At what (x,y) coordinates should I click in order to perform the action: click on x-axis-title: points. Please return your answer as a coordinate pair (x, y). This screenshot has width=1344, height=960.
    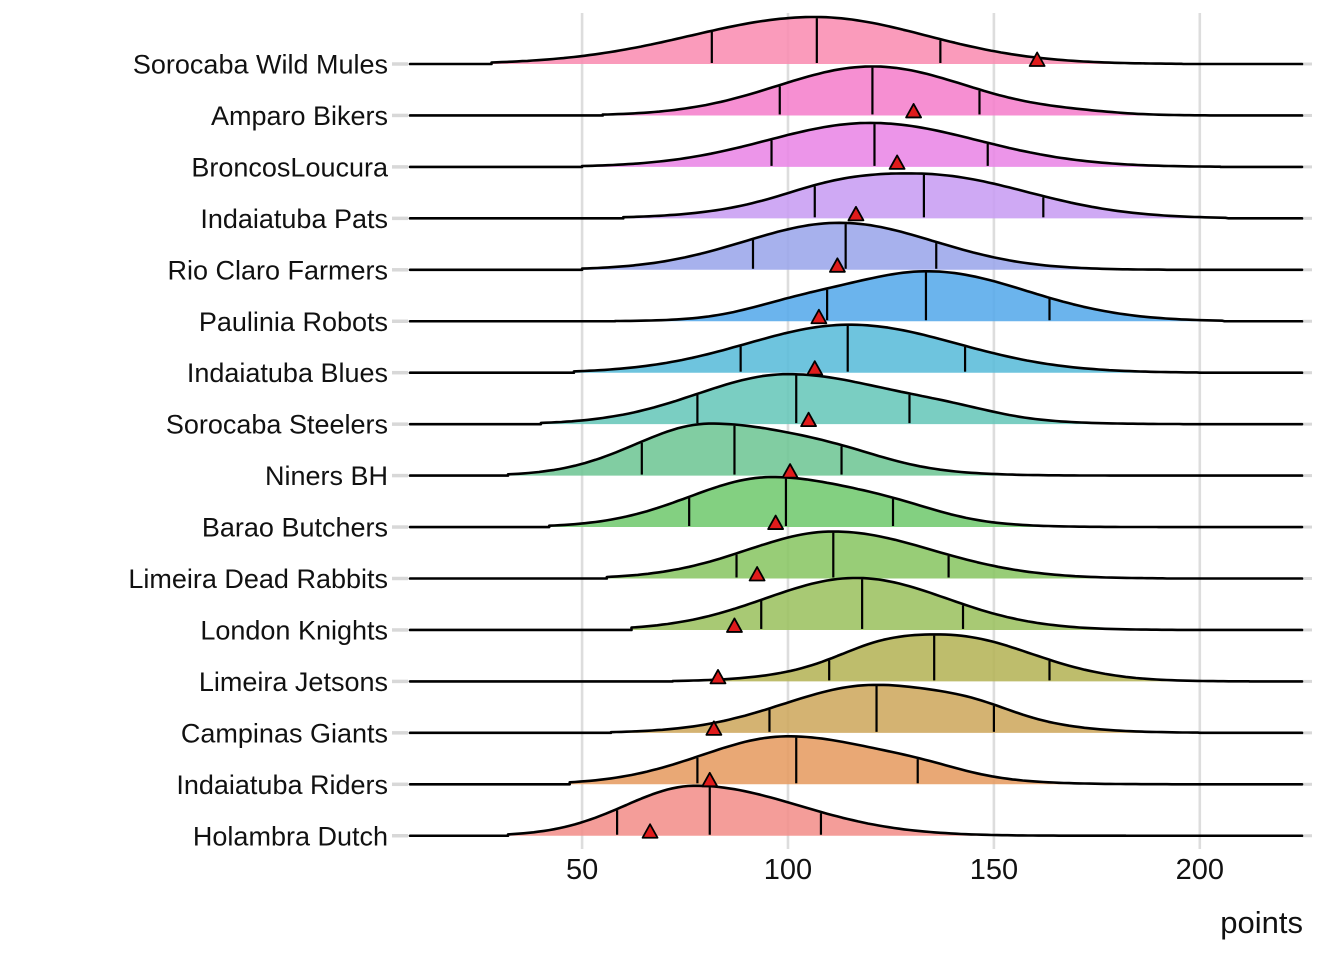
    Looking at the image, I should click on (1261, 922).